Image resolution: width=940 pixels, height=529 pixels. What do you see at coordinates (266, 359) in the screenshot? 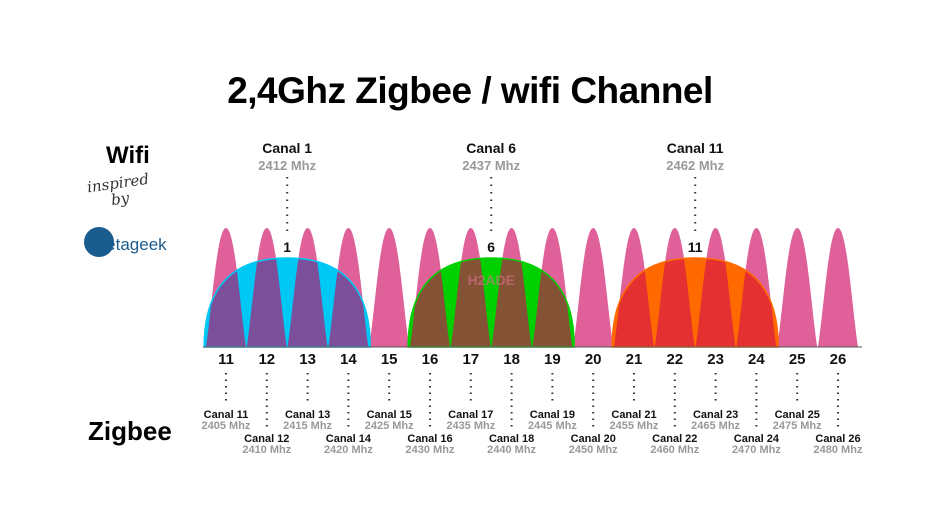
I see `zigbee-channel-number: 12` at bounding box center [266, 359].